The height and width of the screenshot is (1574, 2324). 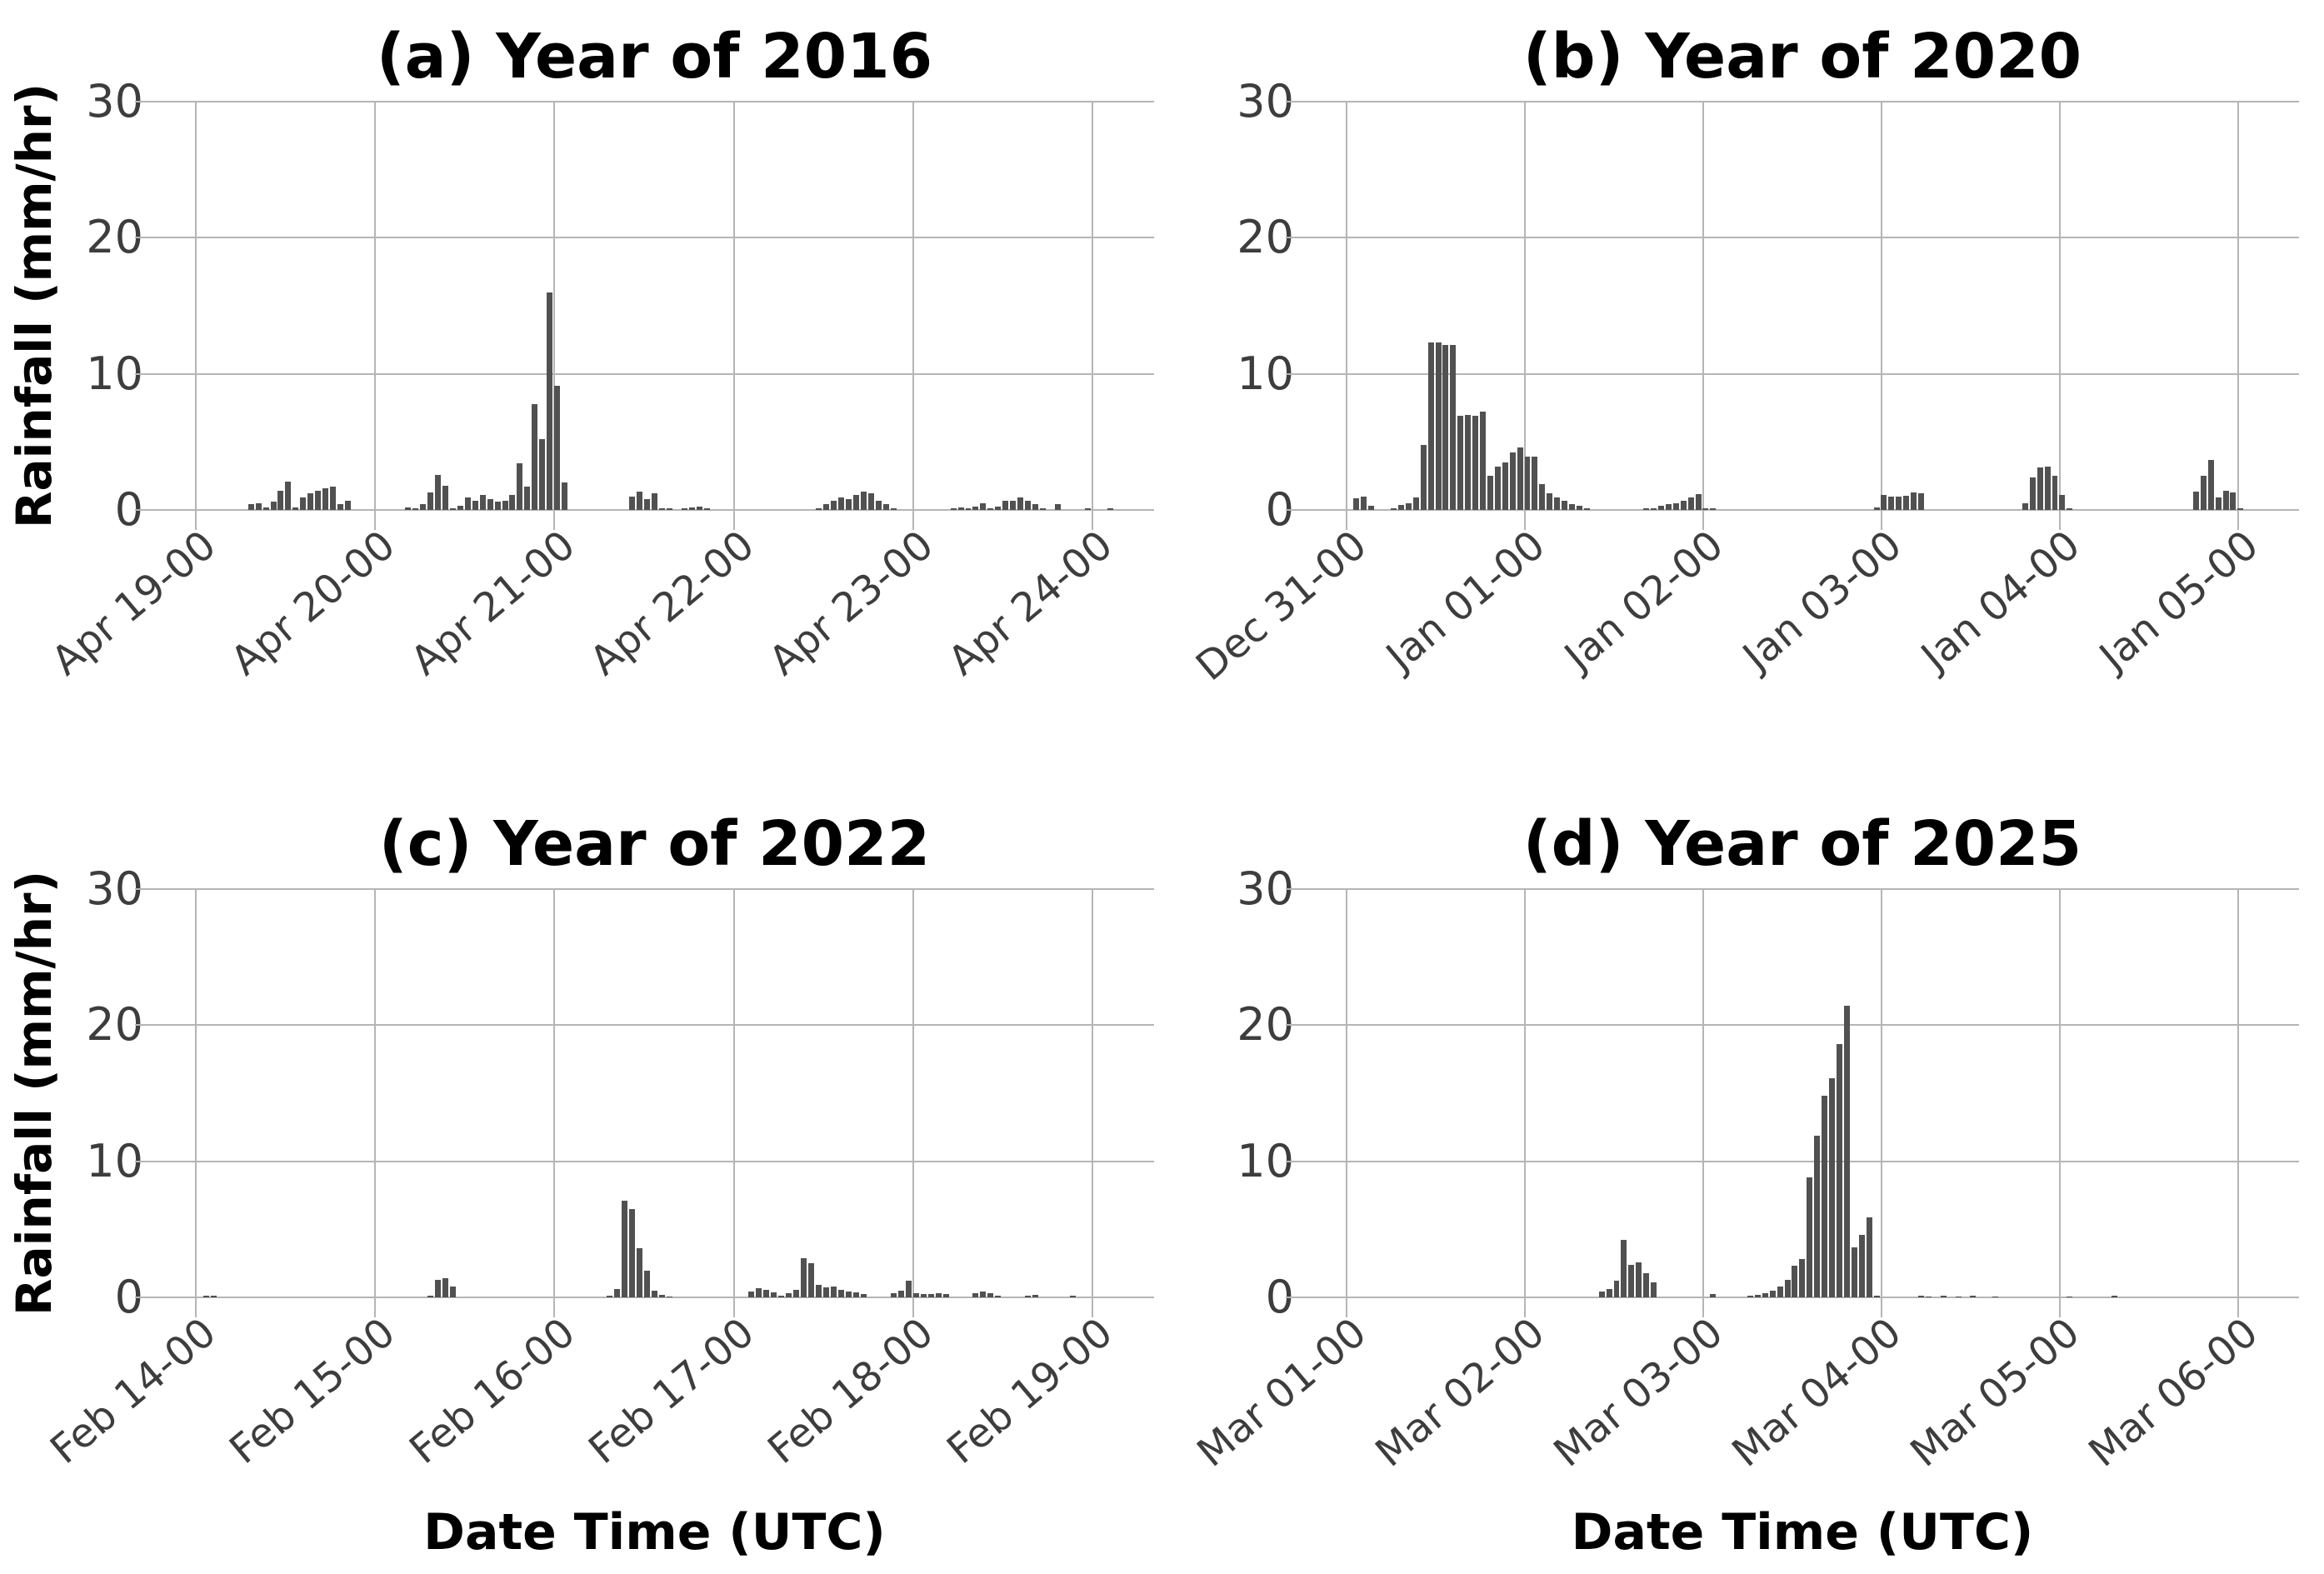 I want to click on x-tick-label: Mar 01-00, so click(x=1282, y=1393).